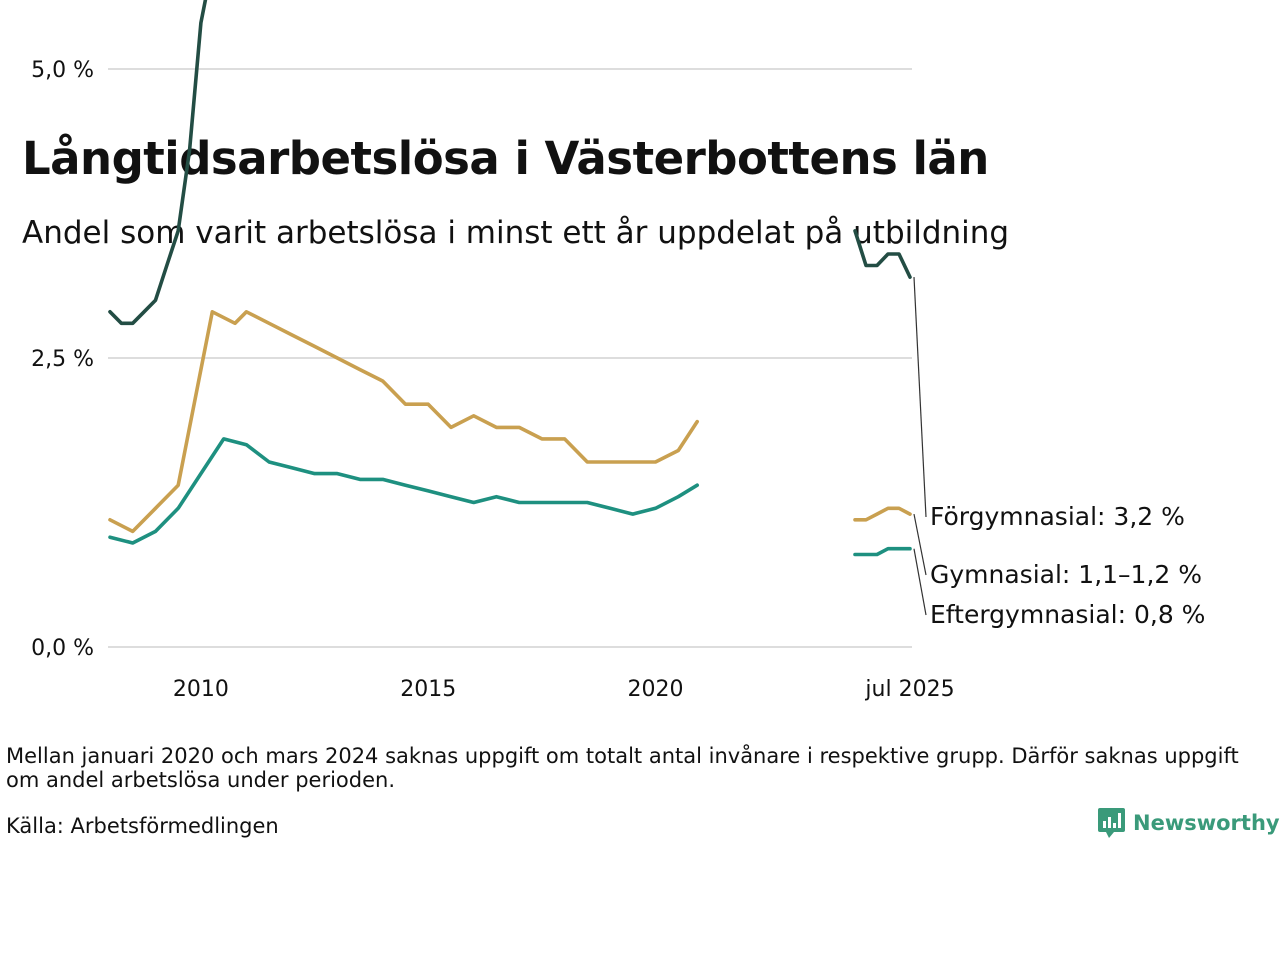 This screenshot has width=1280, height=960. Describe the element at coordinates (1206, 823) in the screenshot. I see `logo-text: Newsworthy` at that location.